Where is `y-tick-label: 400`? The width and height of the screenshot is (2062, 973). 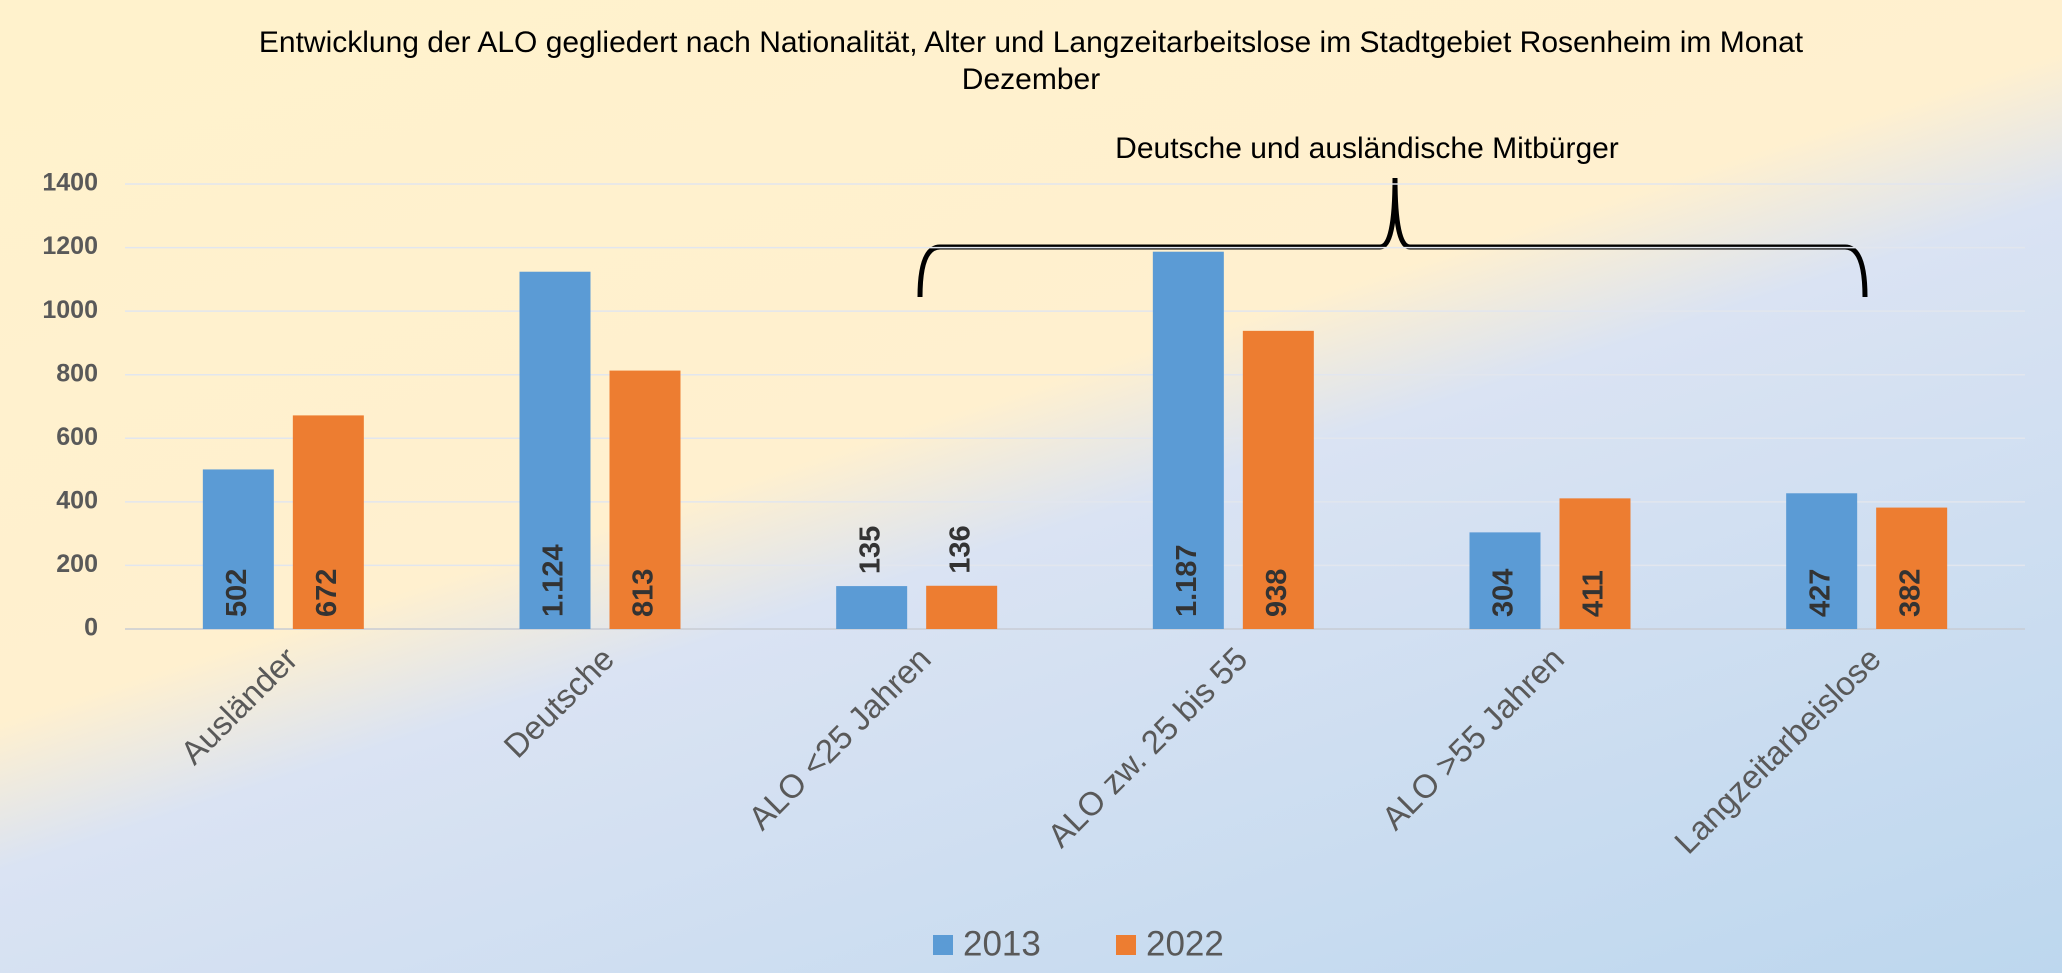
y-tick-label: 400 is located at coordinates (77, 500).